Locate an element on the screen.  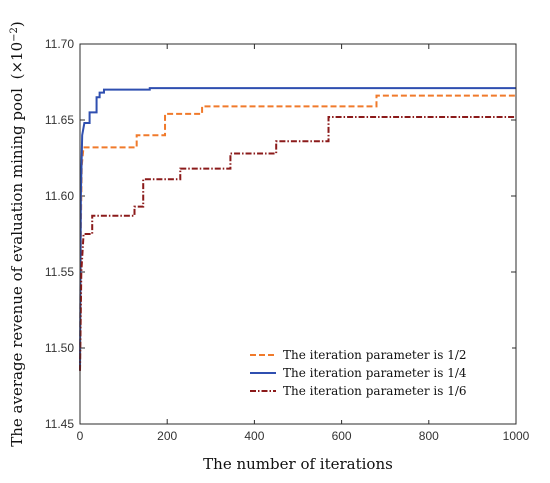
y-axis-label-unit-exponent: −2 is located at coordinates (14, 34).